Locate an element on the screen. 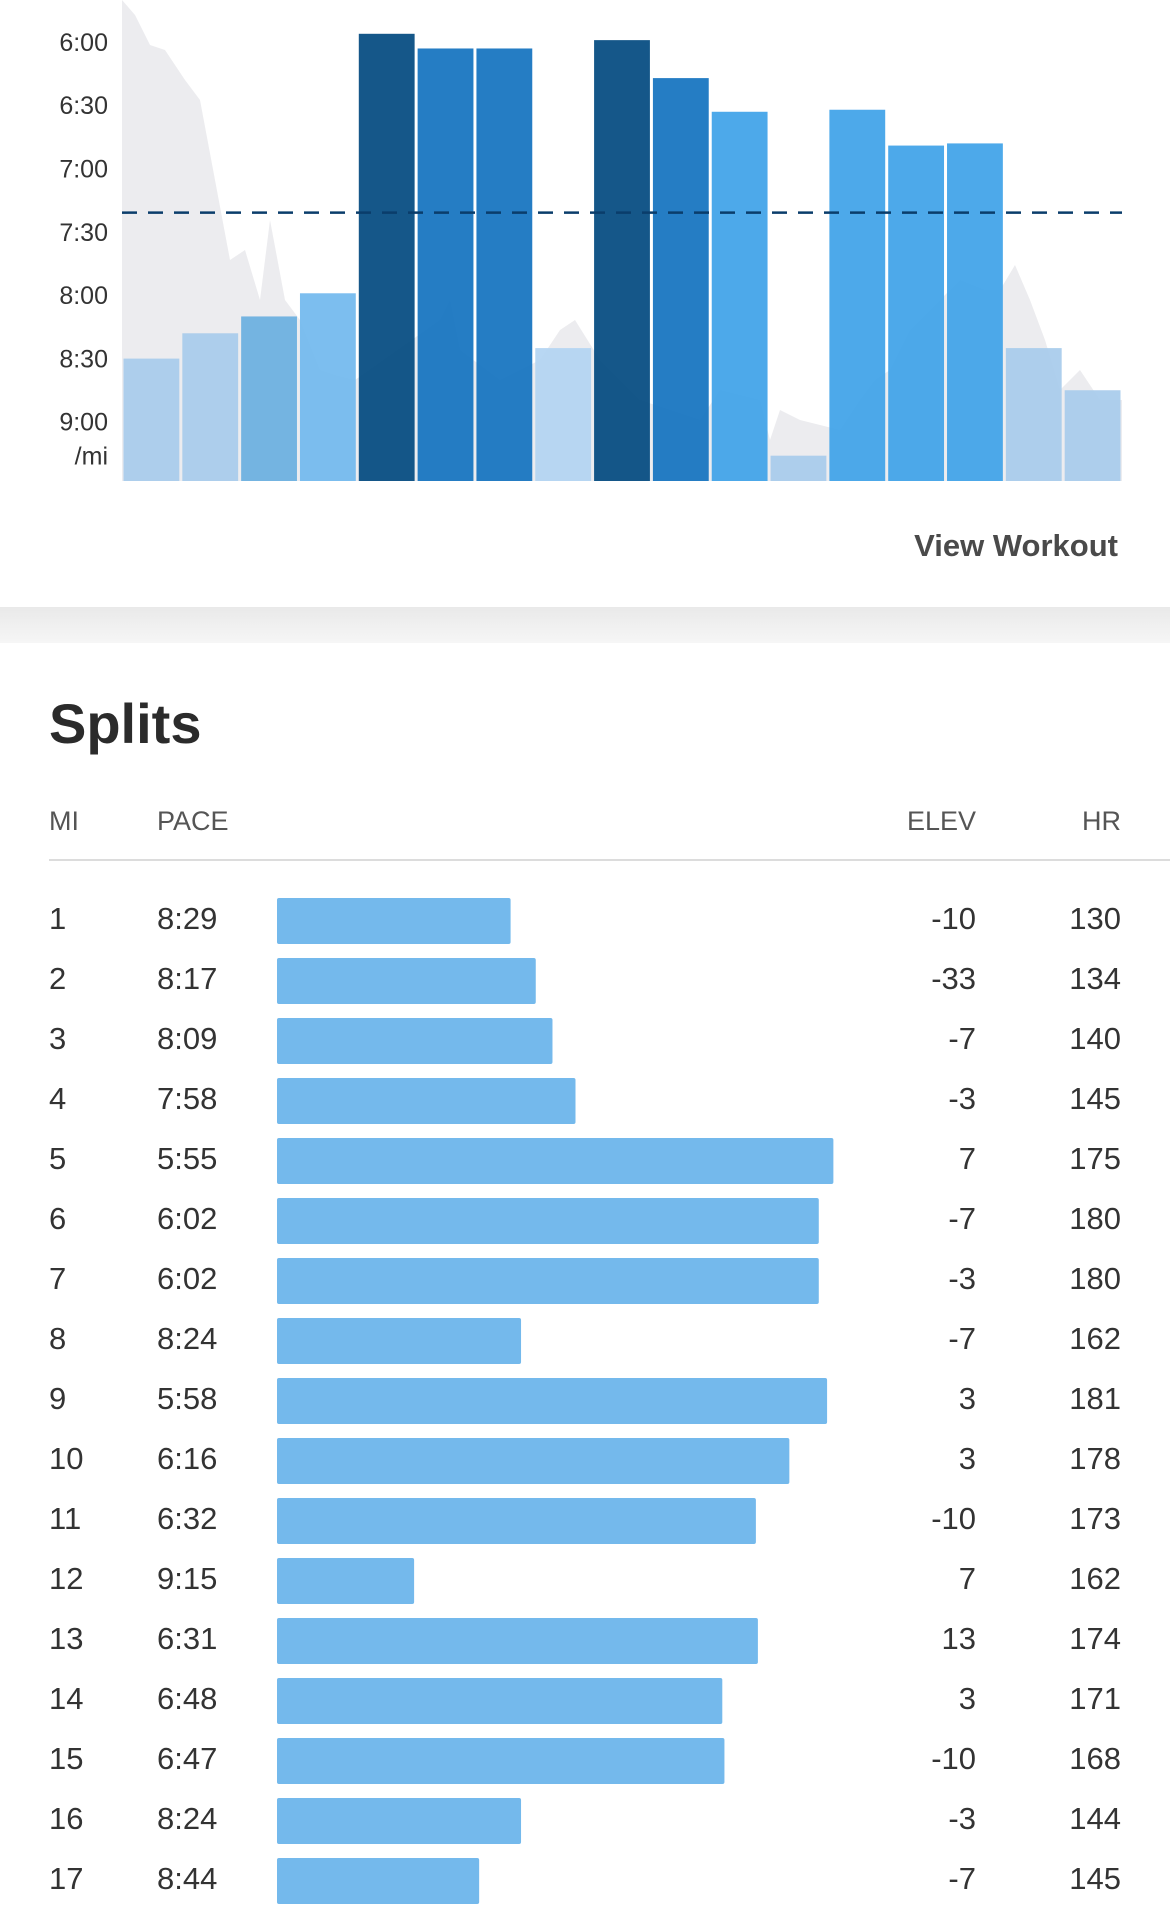  split-pace: 6:48 is located at coordinates (187, 1698).